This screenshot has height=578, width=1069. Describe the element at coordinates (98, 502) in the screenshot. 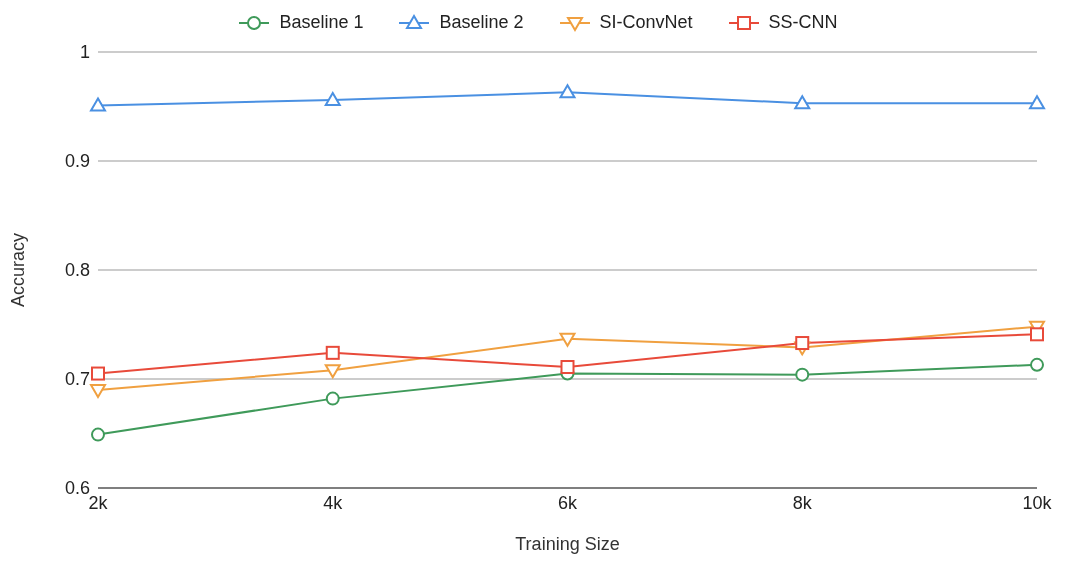

I see `x-tick-label: 2k` at that location.